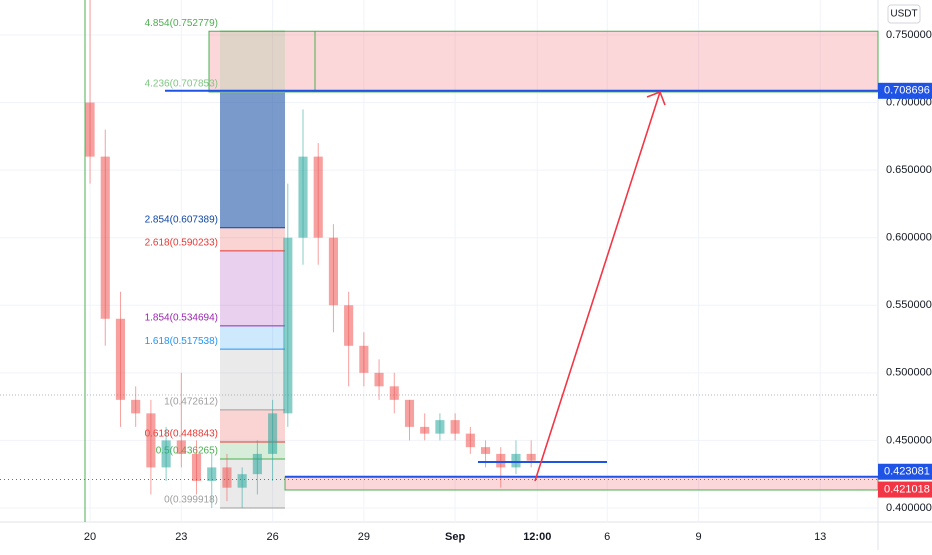  What do you see at coordinates (90, 537) in the screenshot?
I see `x-tick-label: 20` at bounding box center [90, 537].